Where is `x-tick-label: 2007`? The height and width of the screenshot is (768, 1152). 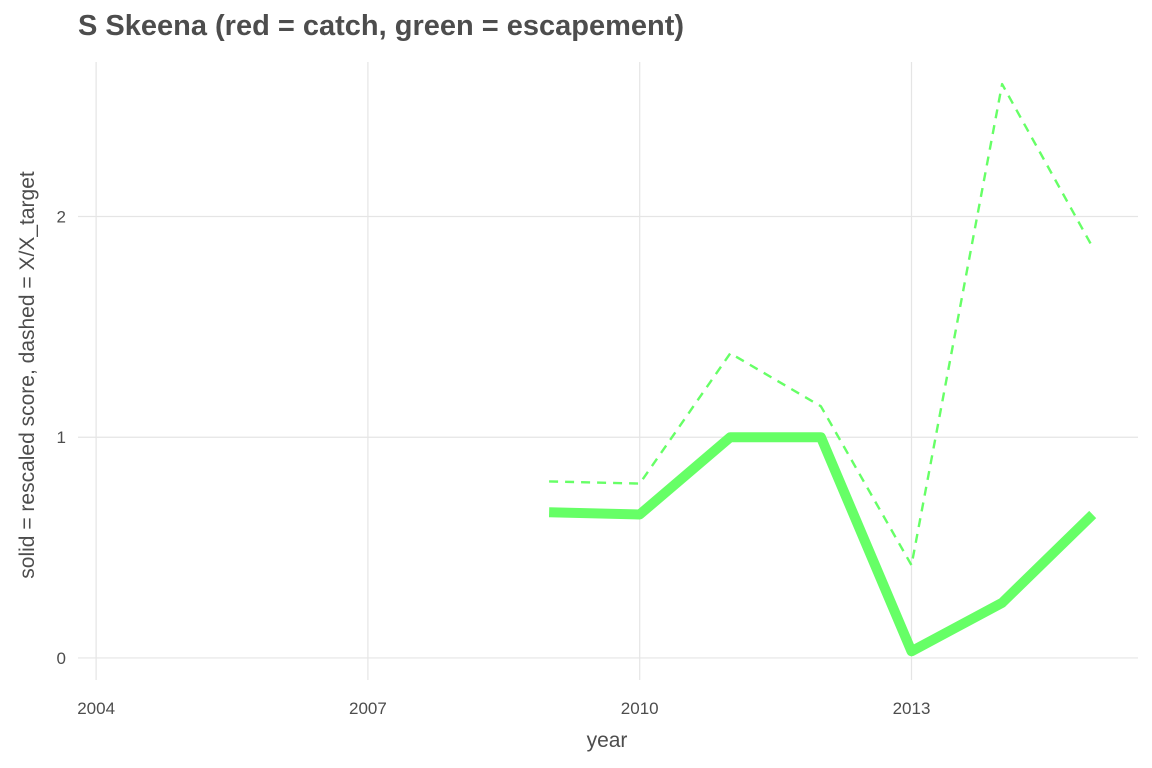 x-tick-label: 2007 is located at coordinates (368, 708).